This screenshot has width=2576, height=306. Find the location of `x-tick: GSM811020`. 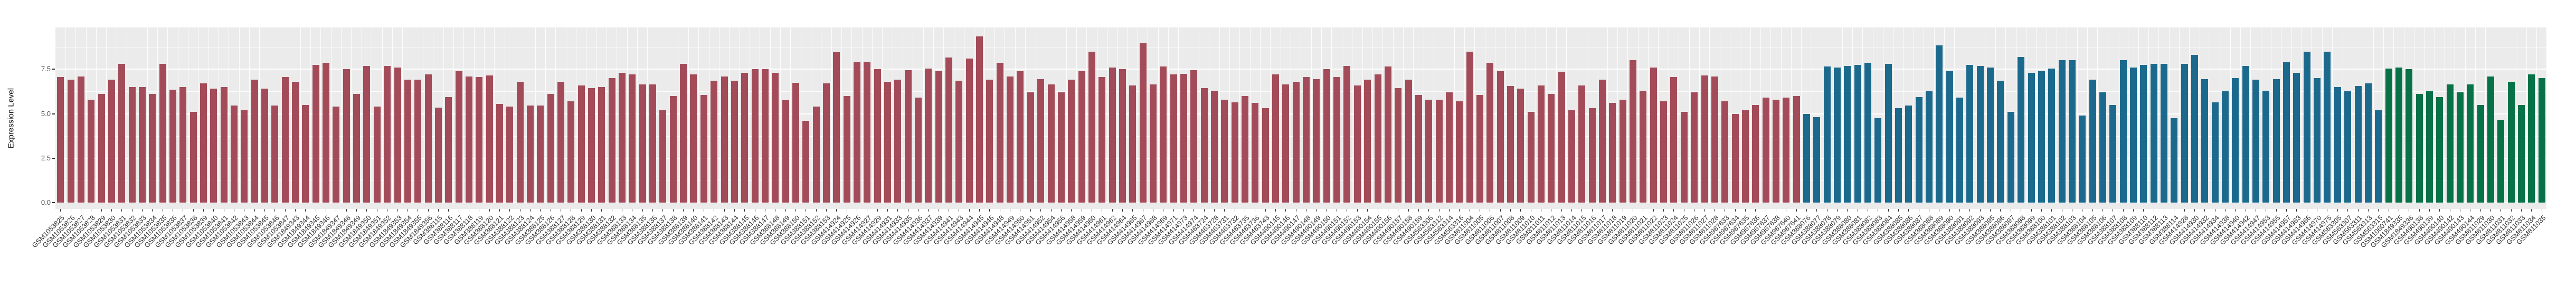

x-tick: GSM811020 is located at coordinates (1622, 257).